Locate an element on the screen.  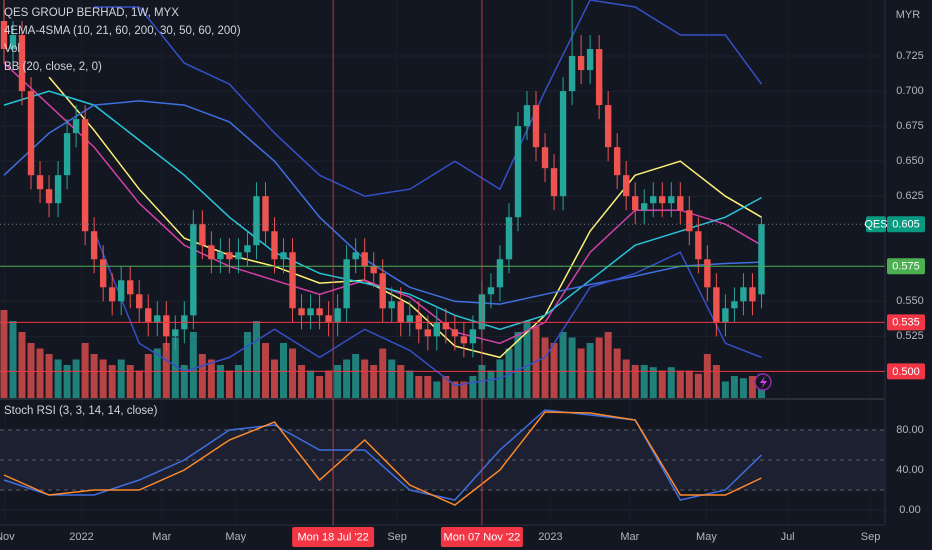
chart-title: QES GROUP BERHAD, 1W, MYX is located at coordinates (91, 13).